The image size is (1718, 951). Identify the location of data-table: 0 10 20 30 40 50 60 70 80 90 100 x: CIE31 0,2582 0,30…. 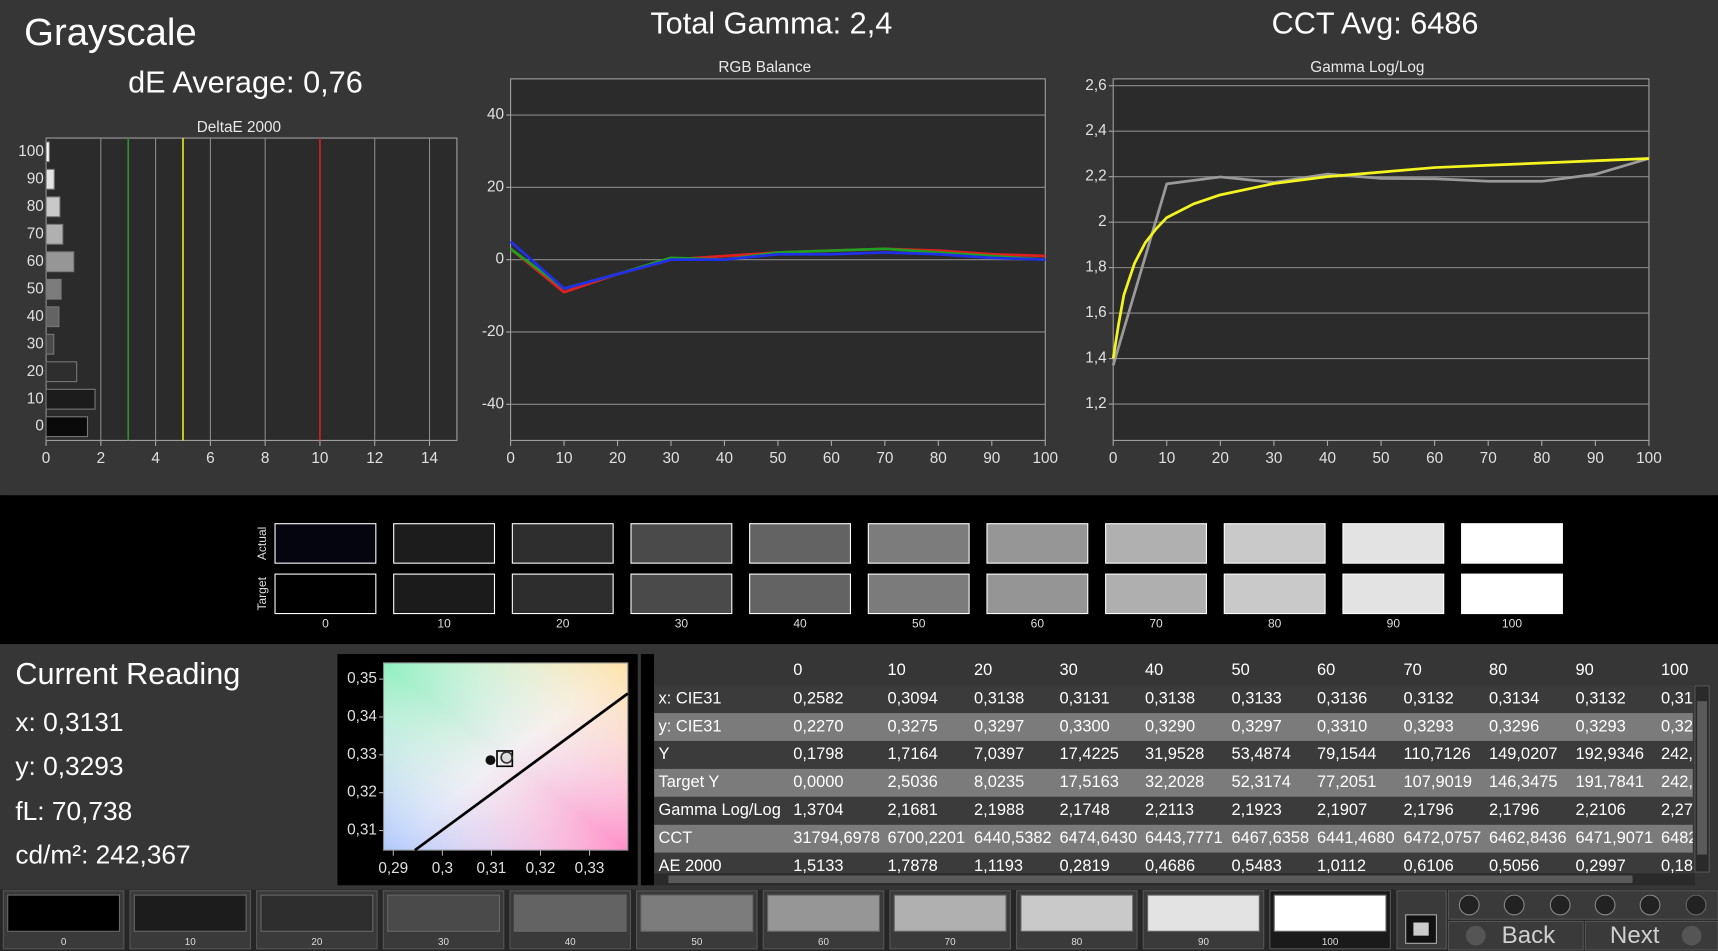
(1176, 766).